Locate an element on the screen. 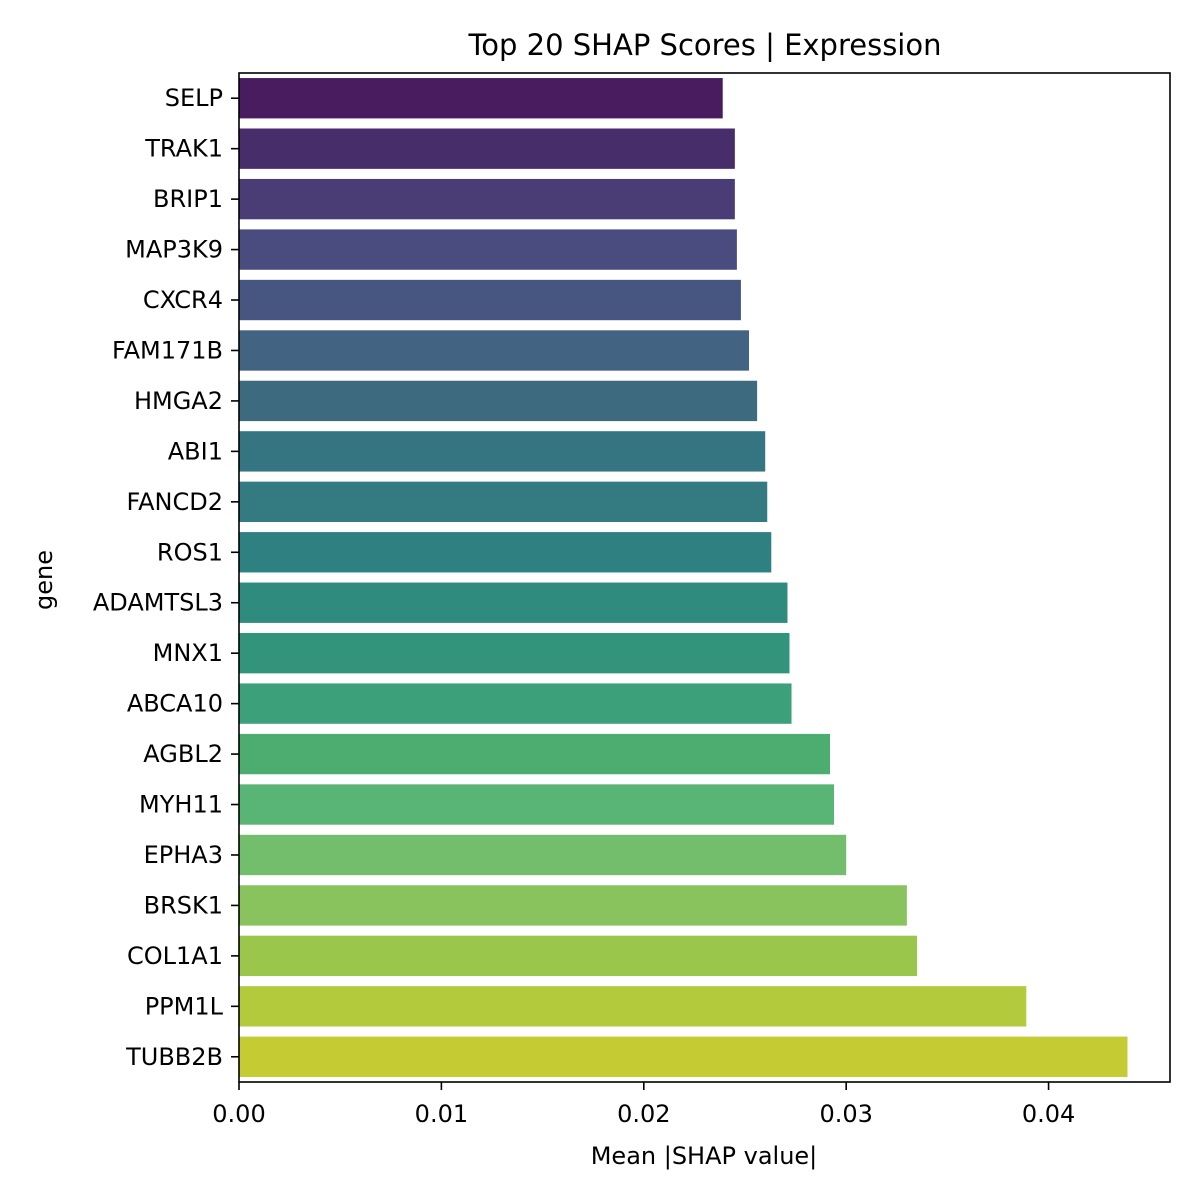 The height and width of the screenshot is (1200, 1200). y-tick-label-cxcr4: CXCR4 is located at coordinates (183, 300).